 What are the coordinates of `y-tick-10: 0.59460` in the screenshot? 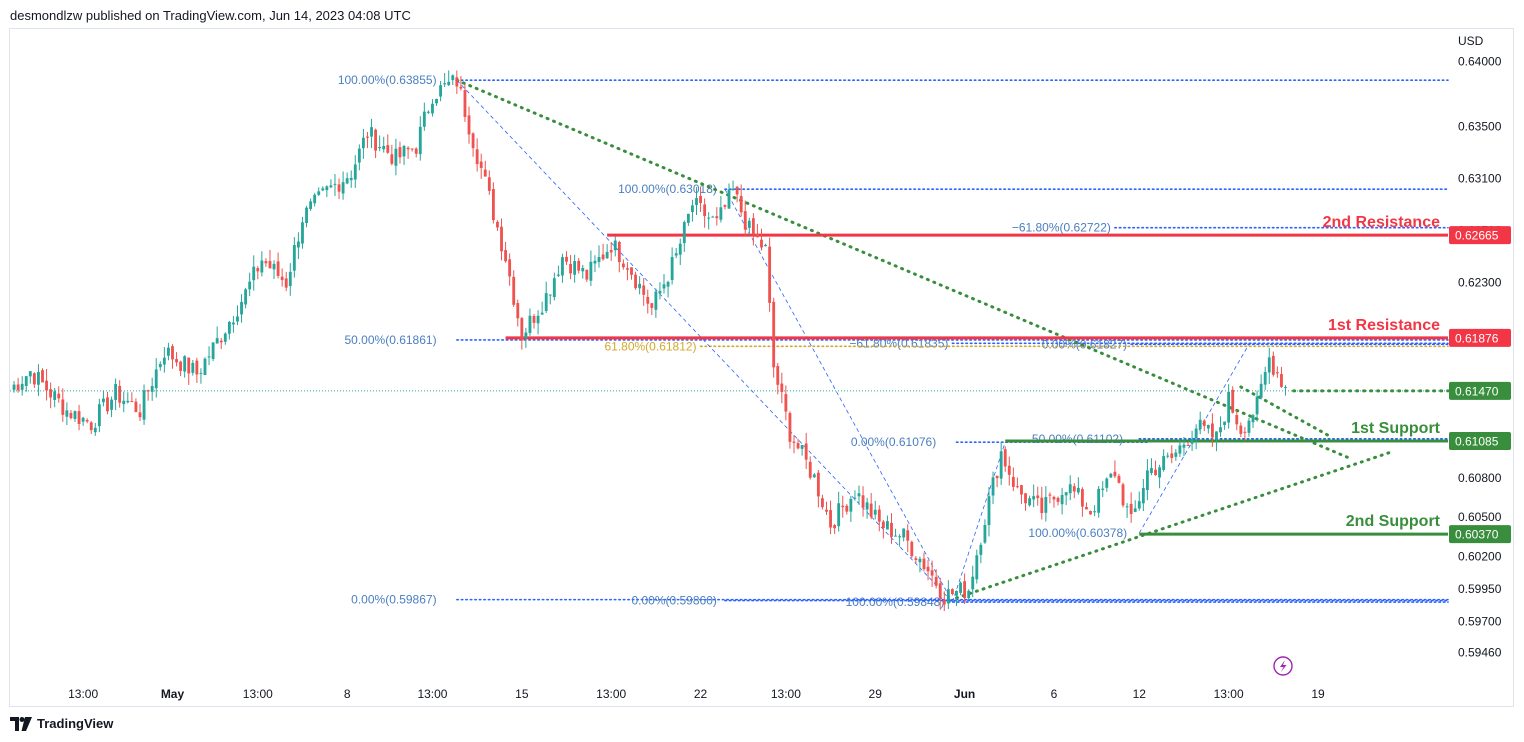 It's located at (1480, 653).